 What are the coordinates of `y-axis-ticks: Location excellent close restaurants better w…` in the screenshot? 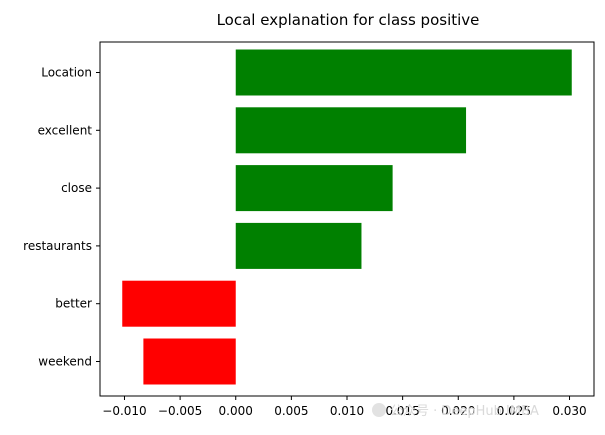 It's located at (61, 217).